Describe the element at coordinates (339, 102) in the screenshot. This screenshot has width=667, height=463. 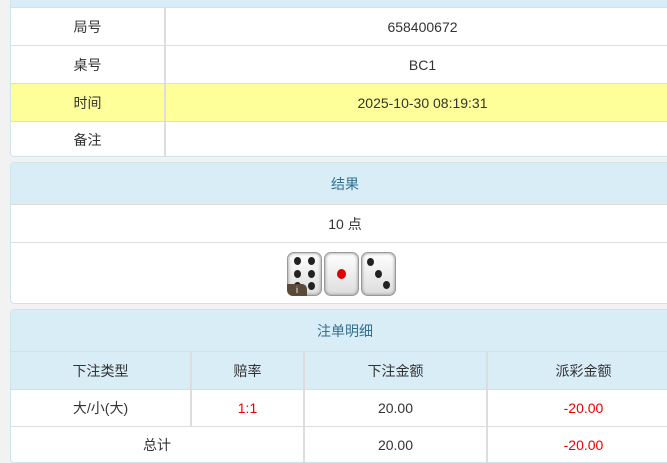
I see `row-time: 时间 2025-10-30 08:19:31` at that location.